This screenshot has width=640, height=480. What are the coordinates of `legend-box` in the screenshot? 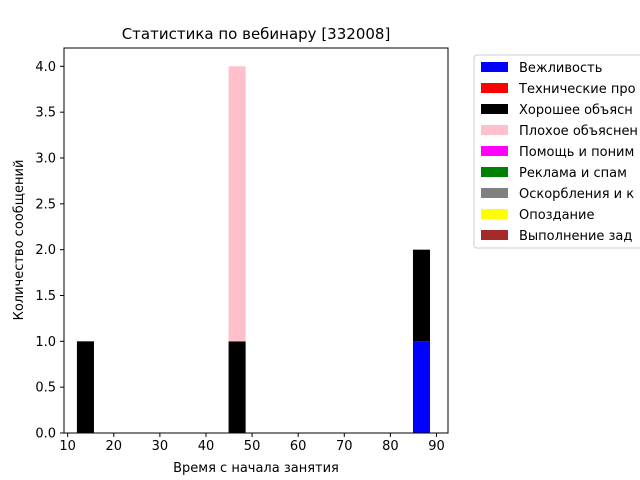 It's located at (556, 151).